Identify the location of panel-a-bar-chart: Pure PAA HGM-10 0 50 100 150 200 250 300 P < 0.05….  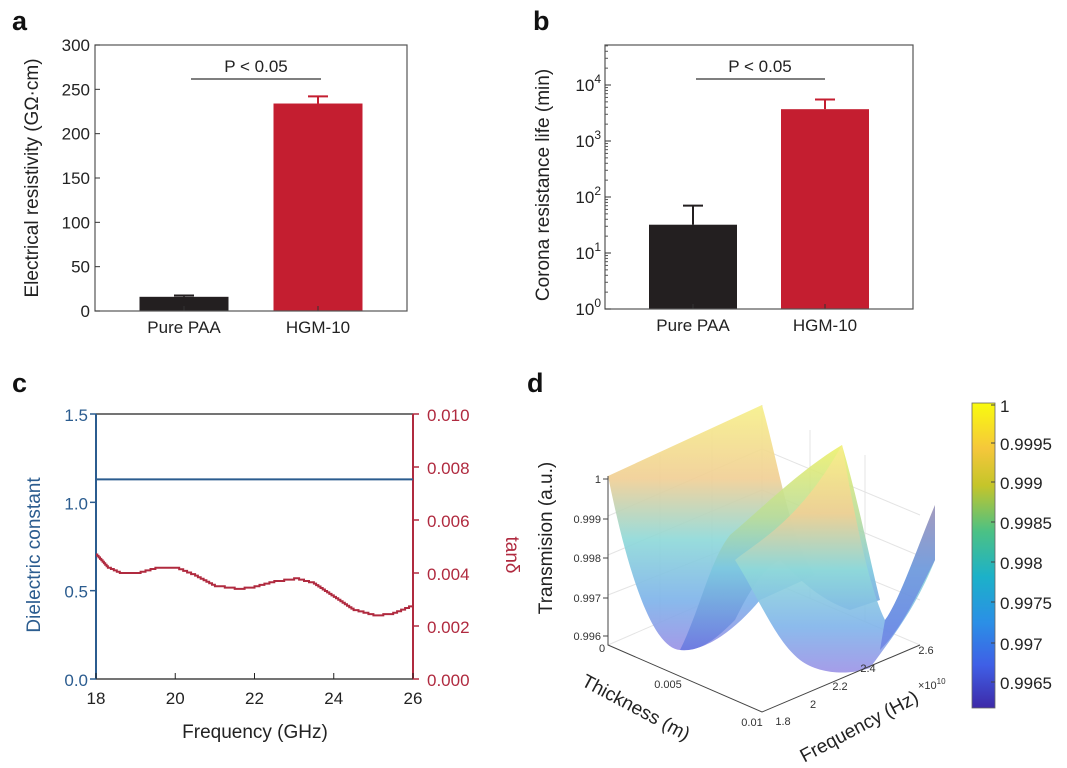
(215, 186).